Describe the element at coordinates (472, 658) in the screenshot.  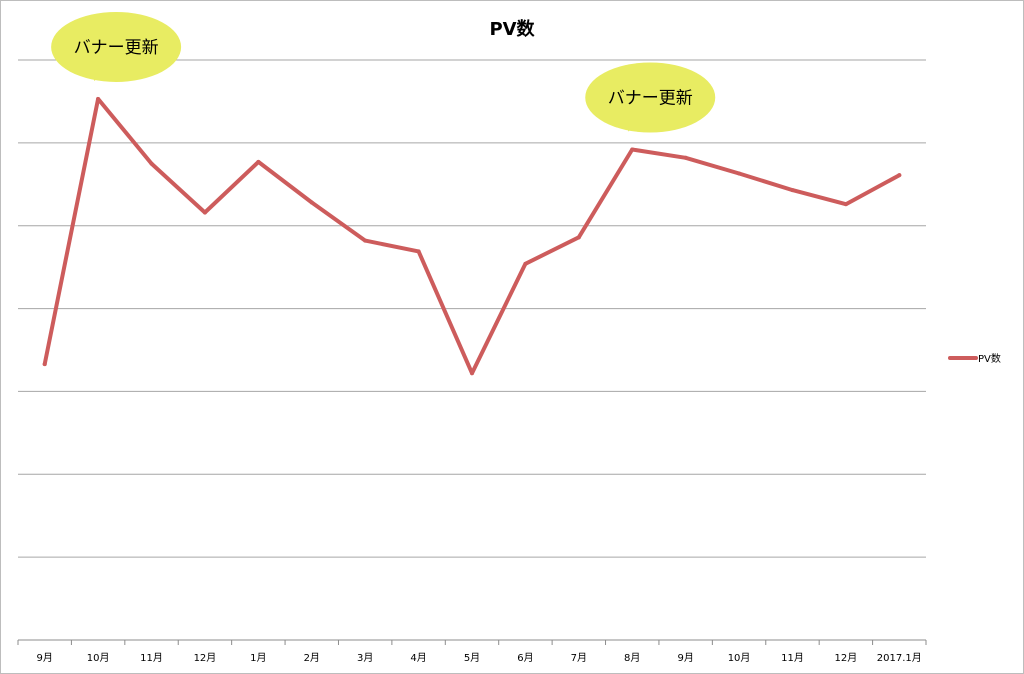
I see `x-tick-label: 5月` at that location.